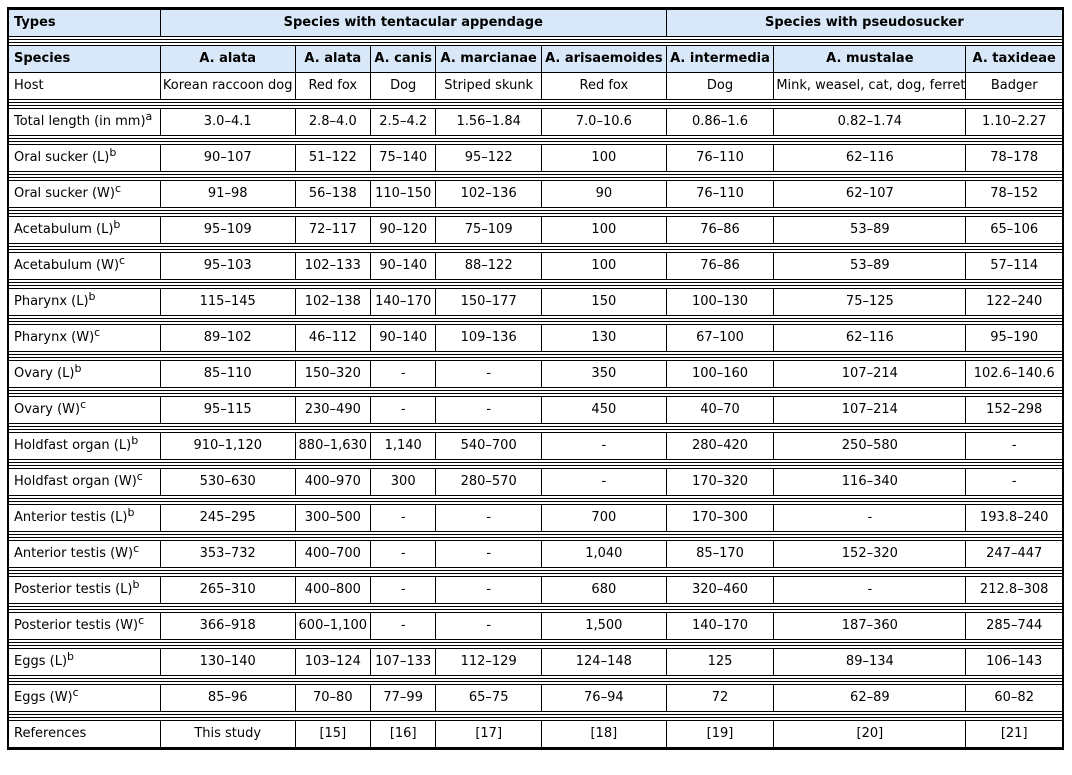 Image resolution: width=1072 pixels, height=775 pixels. I want to click on row-label: Oral sucker (L), so click(62, 157).